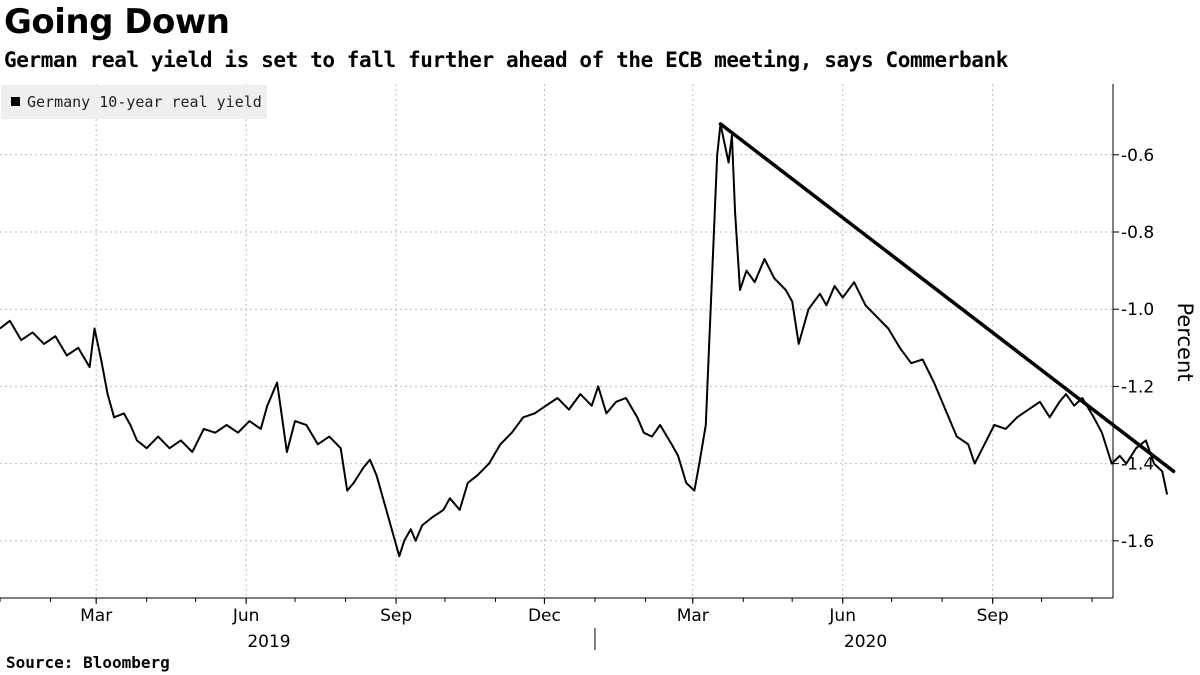  What do you see at coordinates (544, 616) in the screenshot?
I see `x-tick-label: Dec` at bounding box center [544, 616].